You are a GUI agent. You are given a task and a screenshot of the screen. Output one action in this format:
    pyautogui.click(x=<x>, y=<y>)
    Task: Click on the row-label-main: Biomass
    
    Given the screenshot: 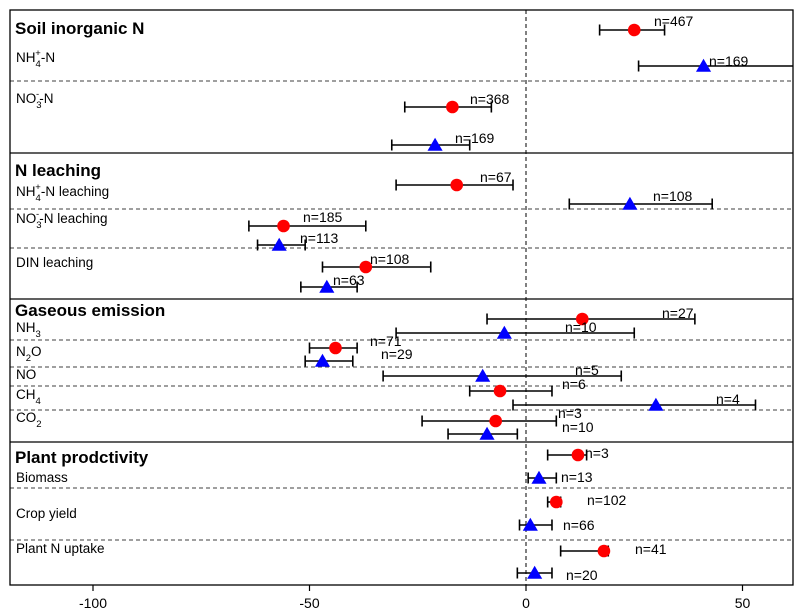 What is the action you would take?
    pyautogui.click(x=42, y=477)
    